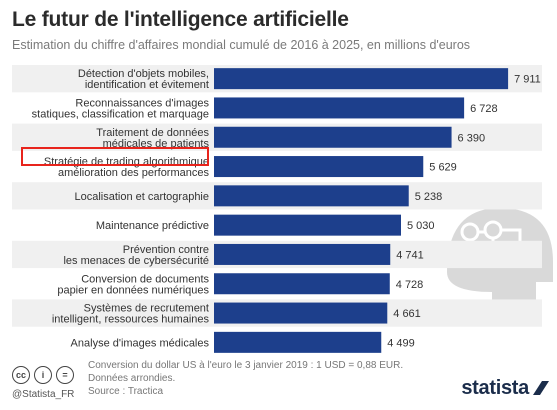  What do you see at coordinates (443, 168) in the screenshot?
I see `value-label: 5 629` at bounding box center [443, 168].